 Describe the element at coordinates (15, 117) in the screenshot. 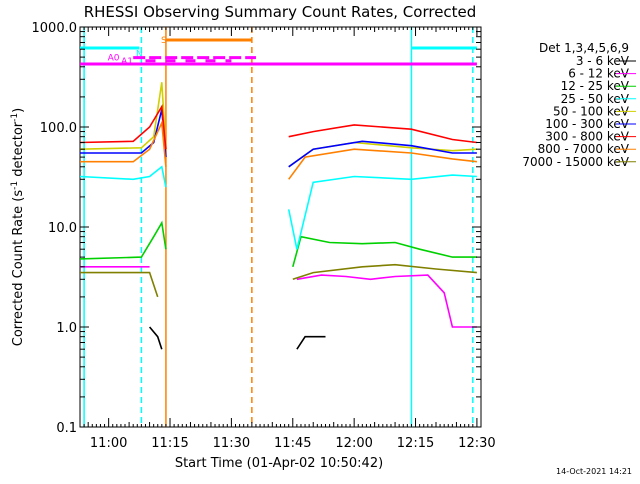

I see `y-axis-label-sup2: -1` at that location.